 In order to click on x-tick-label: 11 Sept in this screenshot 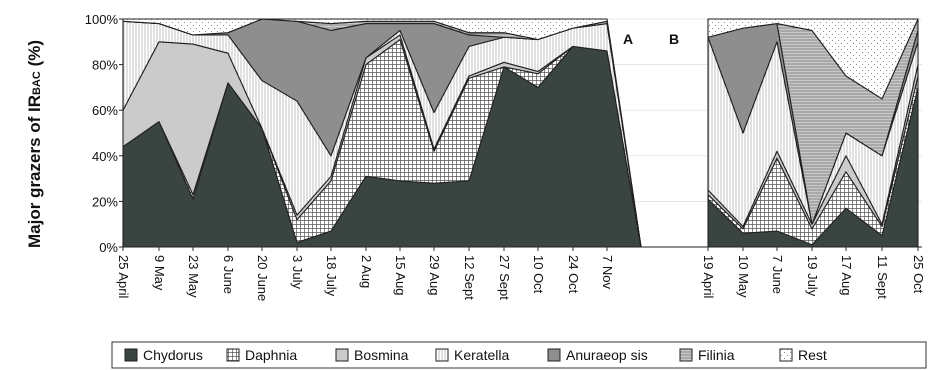, I will do `click(882, 277)`.